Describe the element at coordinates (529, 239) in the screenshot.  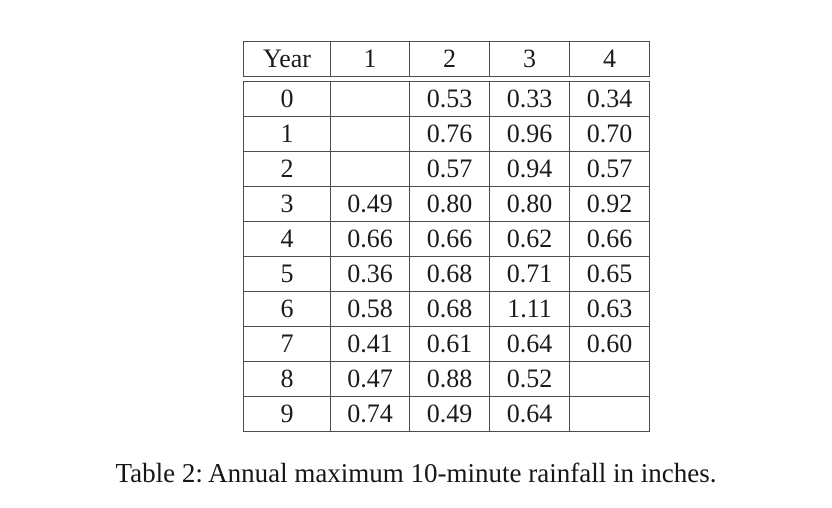
I see `table-cell: 0.62` at that location.